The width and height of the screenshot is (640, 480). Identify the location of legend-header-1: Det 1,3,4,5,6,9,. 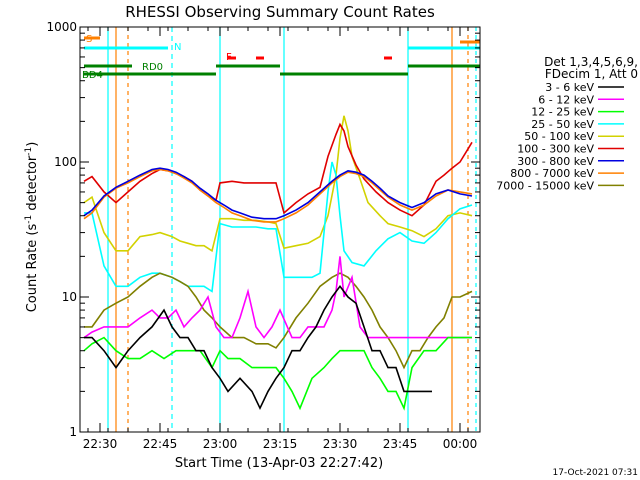
(591, 62).